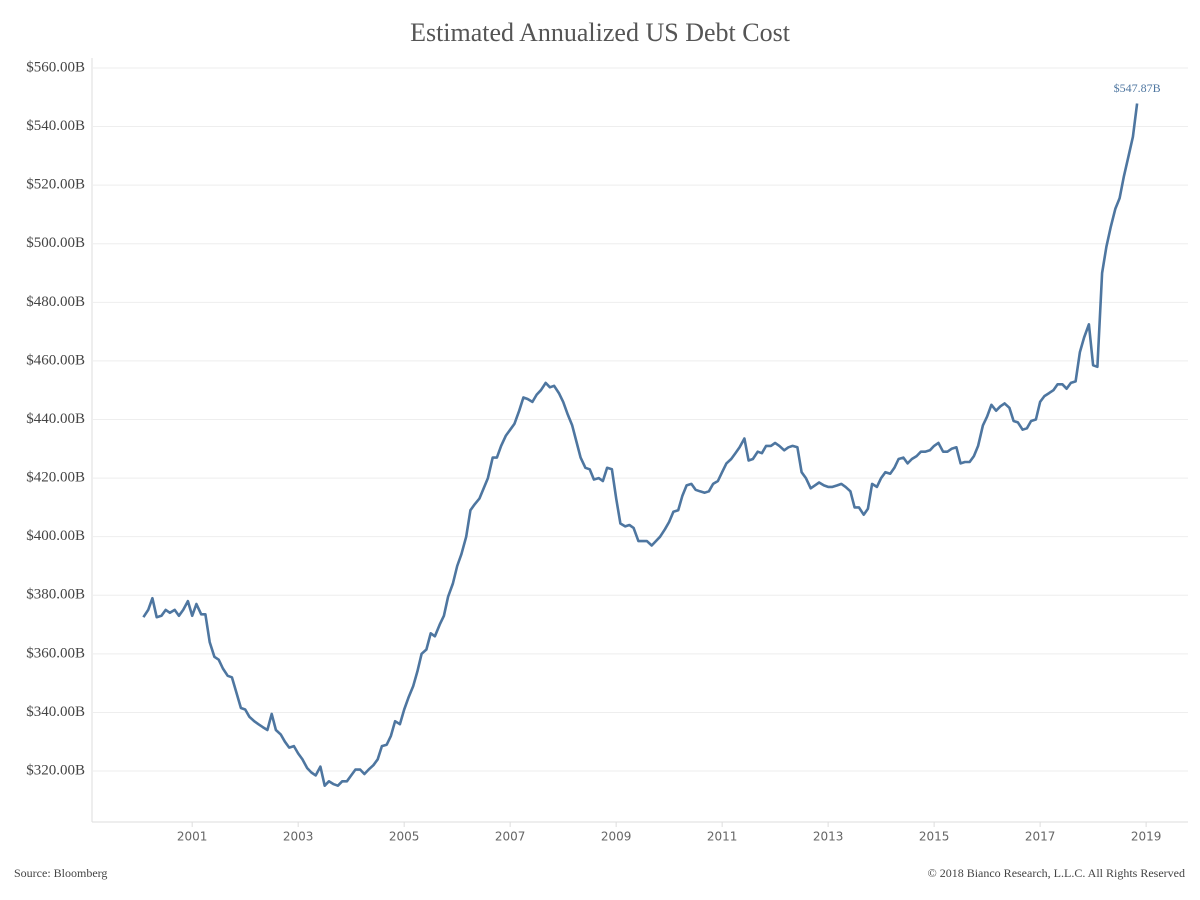 Image resolution: width=1200 pixels, height=900 pixels. I want to click on x-tick-label: 2015, so click(934, 837).